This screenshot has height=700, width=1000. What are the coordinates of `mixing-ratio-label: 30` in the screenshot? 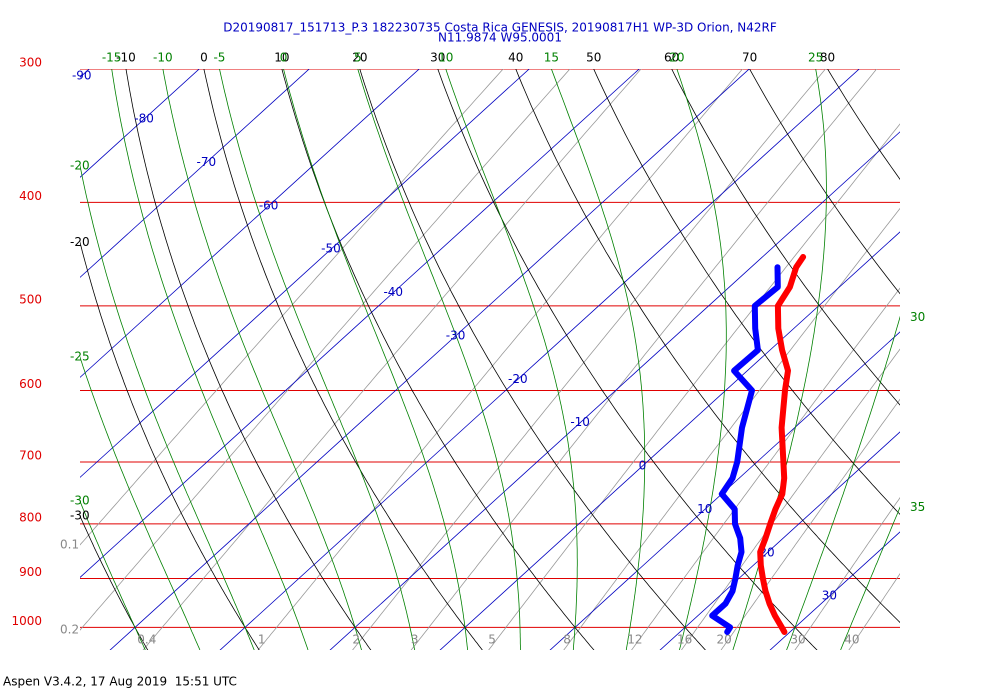 It's located at (797, 640).